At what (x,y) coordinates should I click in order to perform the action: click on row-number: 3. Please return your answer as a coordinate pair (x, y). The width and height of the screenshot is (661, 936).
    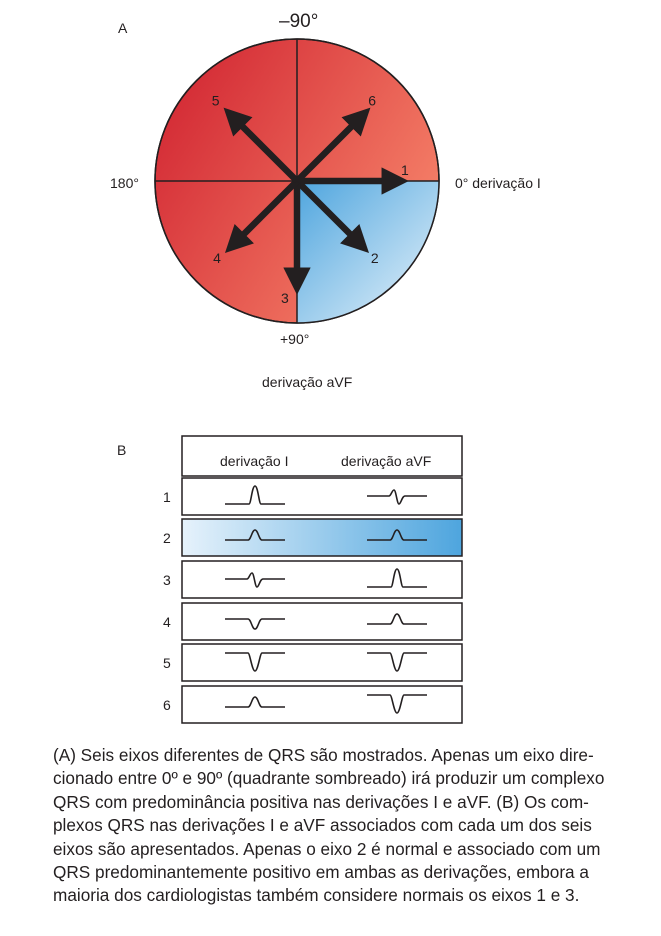
    Looking at the image, I should click on (167, 580).